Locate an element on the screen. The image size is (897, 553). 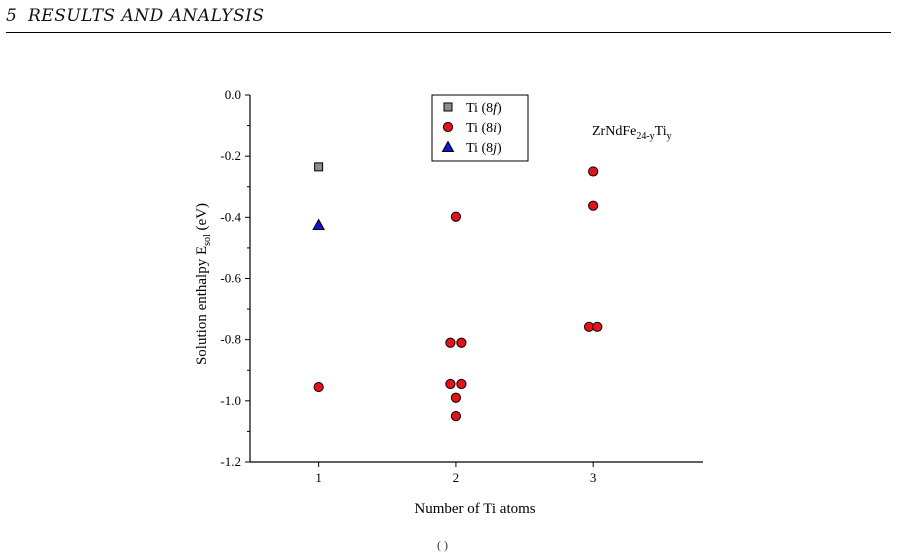
x-tick-label: 1 is located at coordinates (318, 477).